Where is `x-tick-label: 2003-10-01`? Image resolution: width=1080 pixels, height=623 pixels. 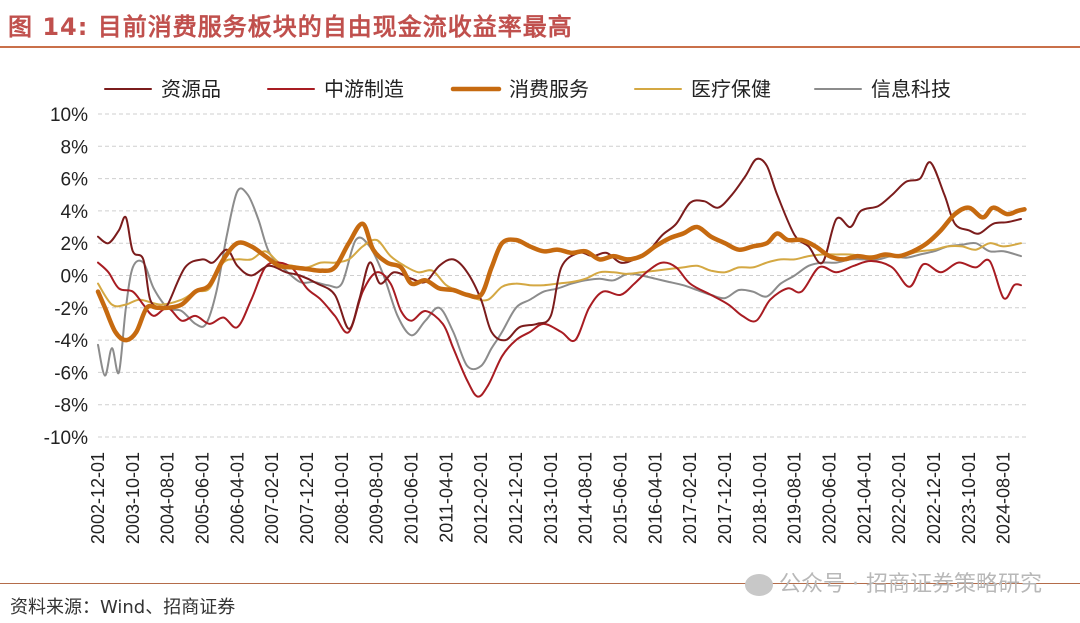
x-tick-label: 2003-10-01 is located at coordinates (133, 498).